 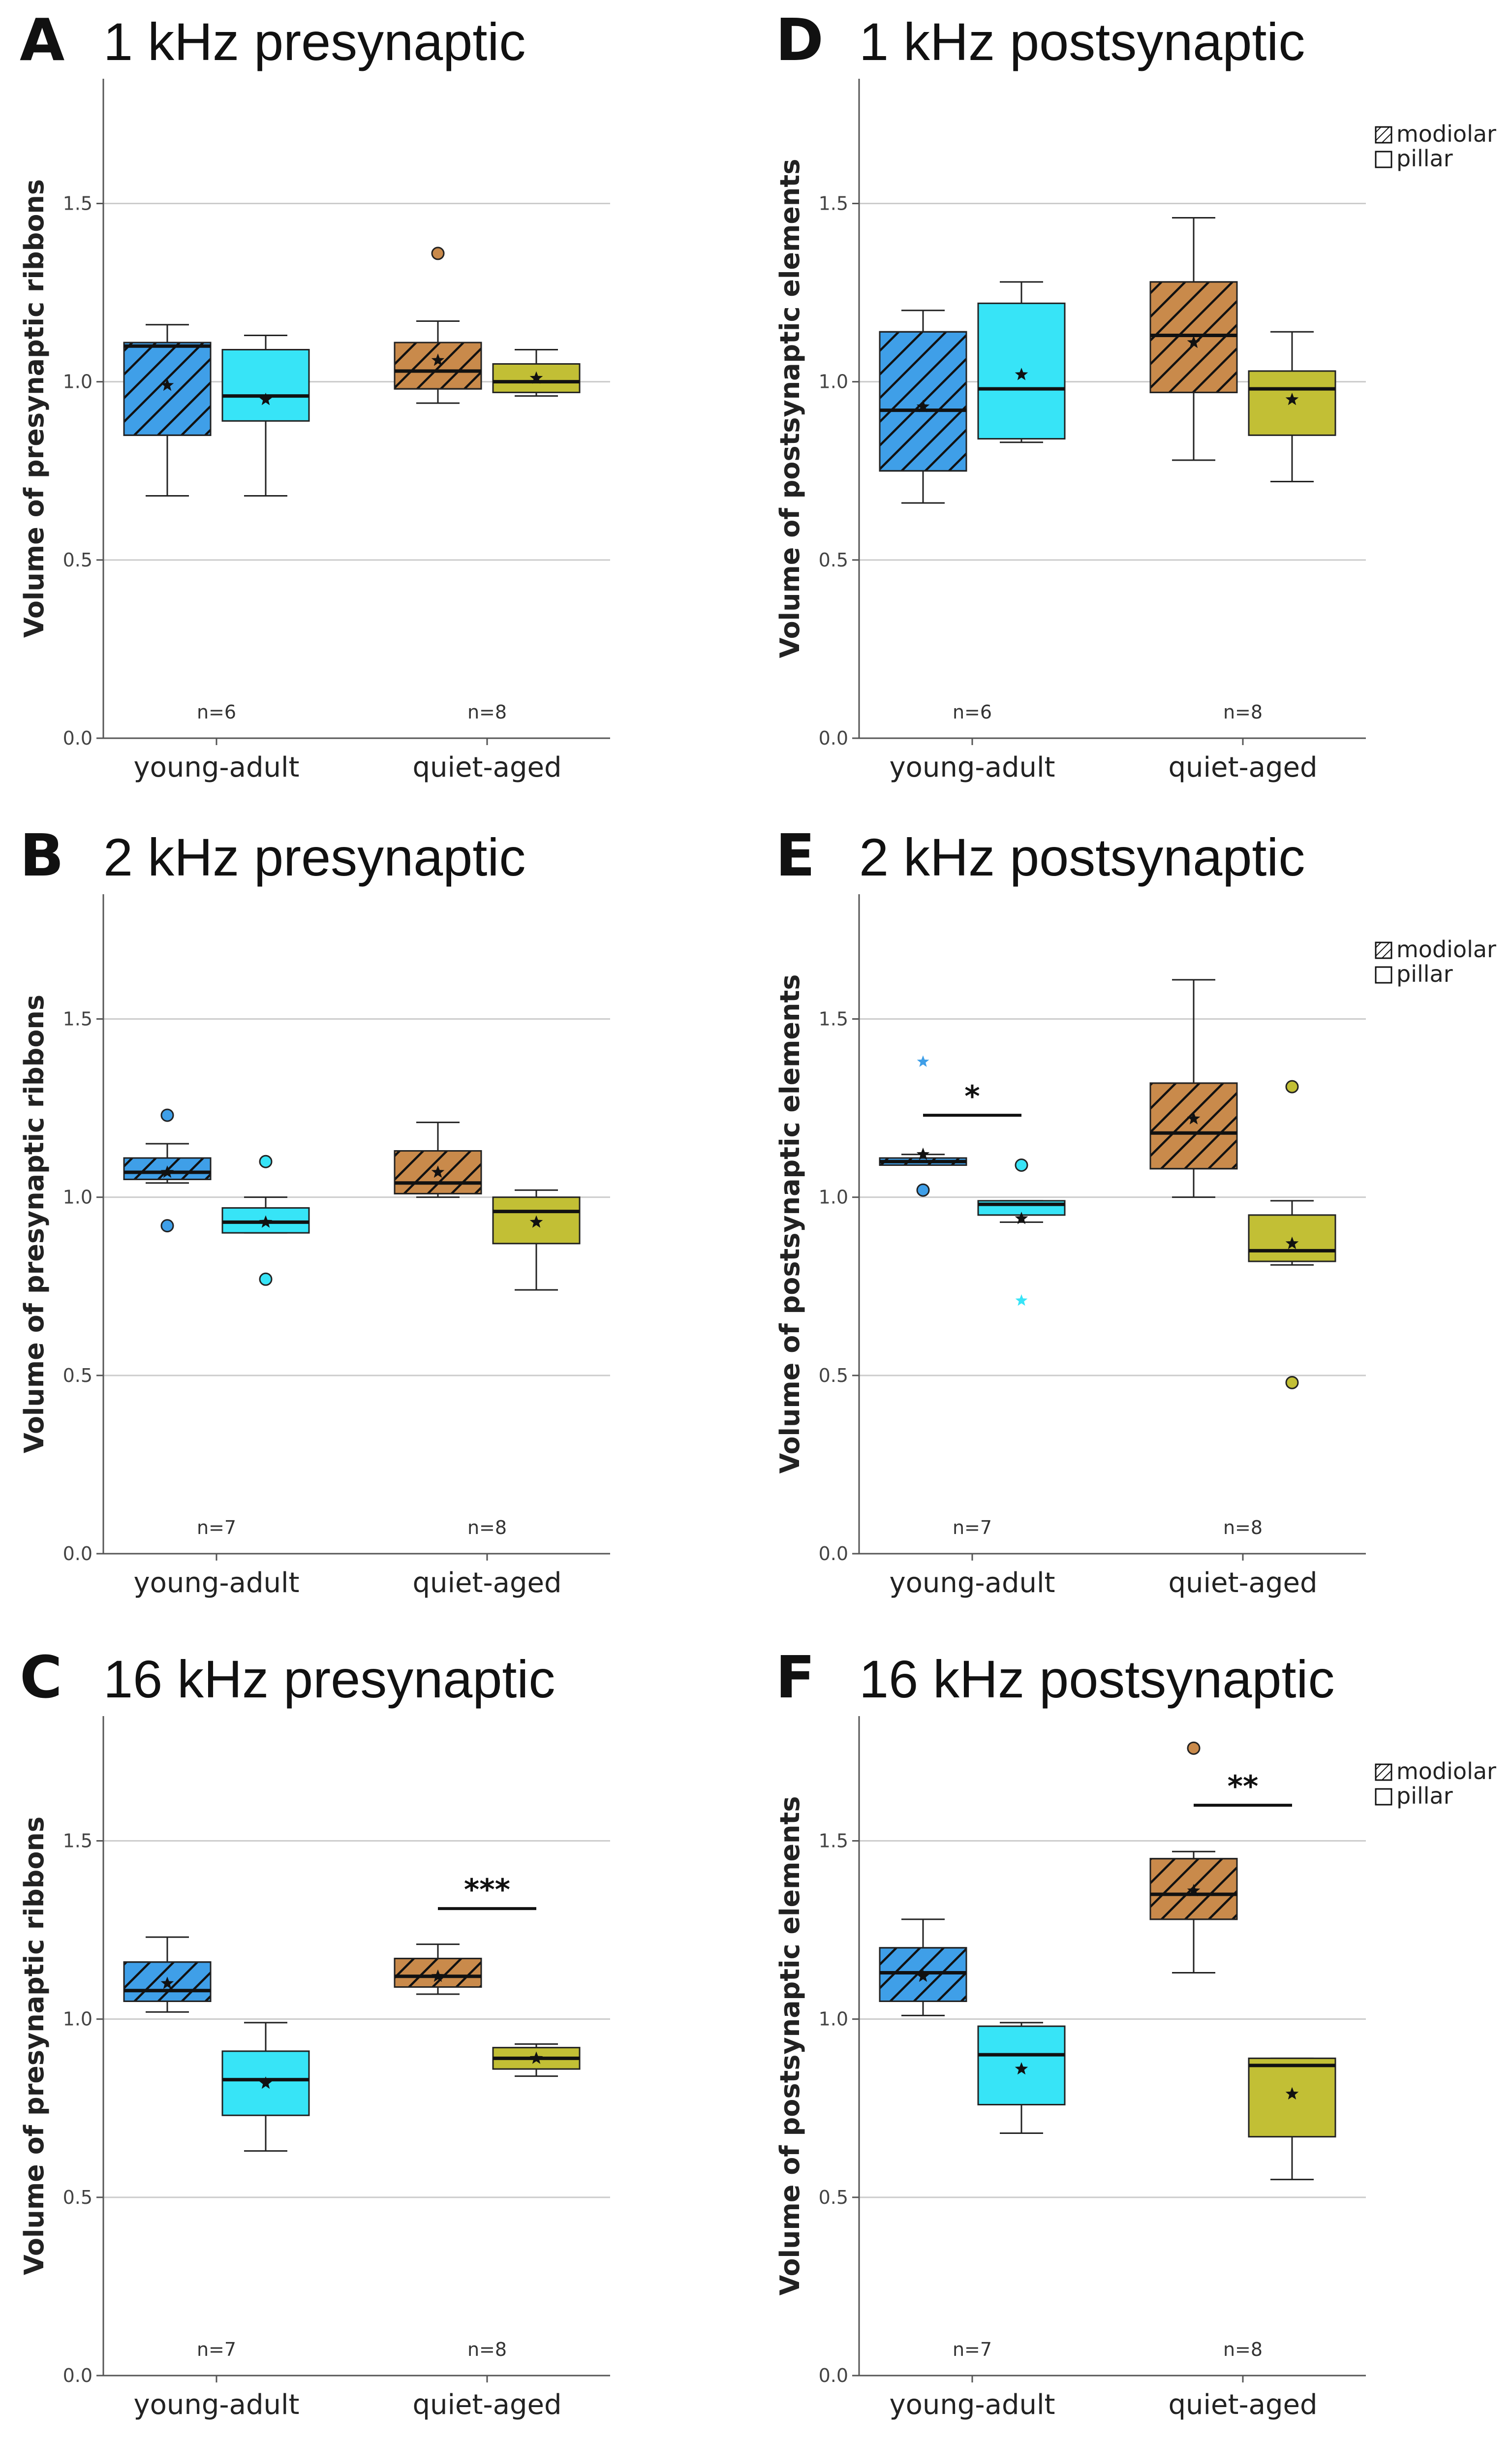 What do you see at coordinates (314, 41) in the screenshot?
I see `panel-title: 1 kHz presynaptic` at bounding box center [314, 41].